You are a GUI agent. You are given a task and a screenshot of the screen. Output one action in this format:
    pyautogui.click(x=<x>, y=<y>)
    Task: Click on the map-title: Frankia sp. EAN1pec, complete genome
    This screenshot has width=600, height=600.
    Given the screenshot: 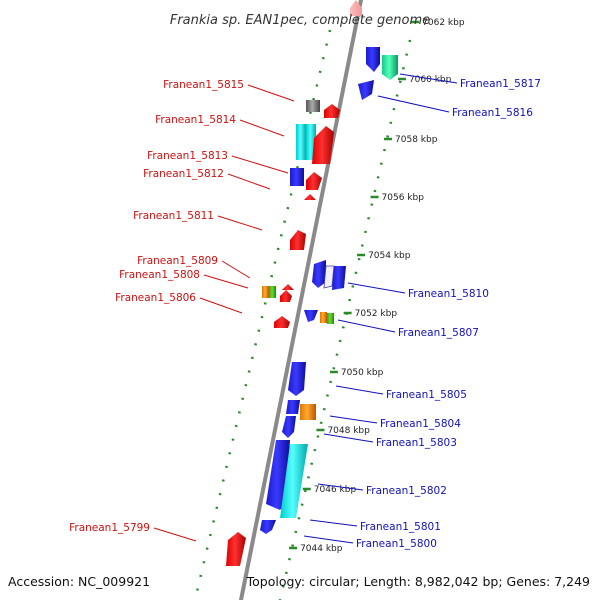 What is the action you would take?
    pyautogui.click(x=300, y=20)
    